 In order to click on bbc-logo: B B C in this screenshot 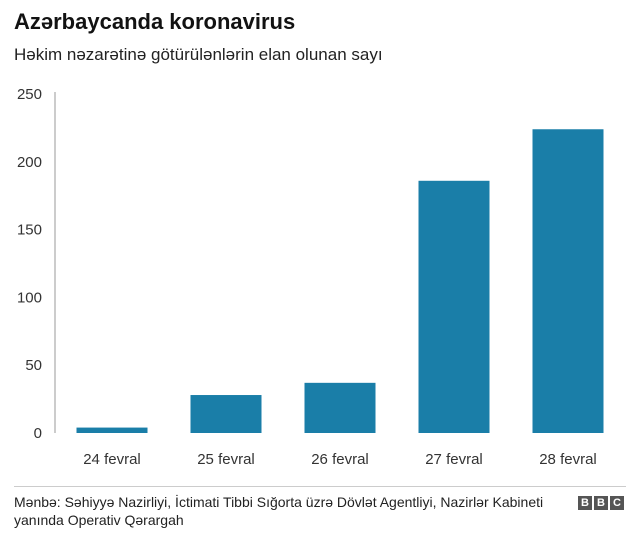, I will do `click(601, 503)`.